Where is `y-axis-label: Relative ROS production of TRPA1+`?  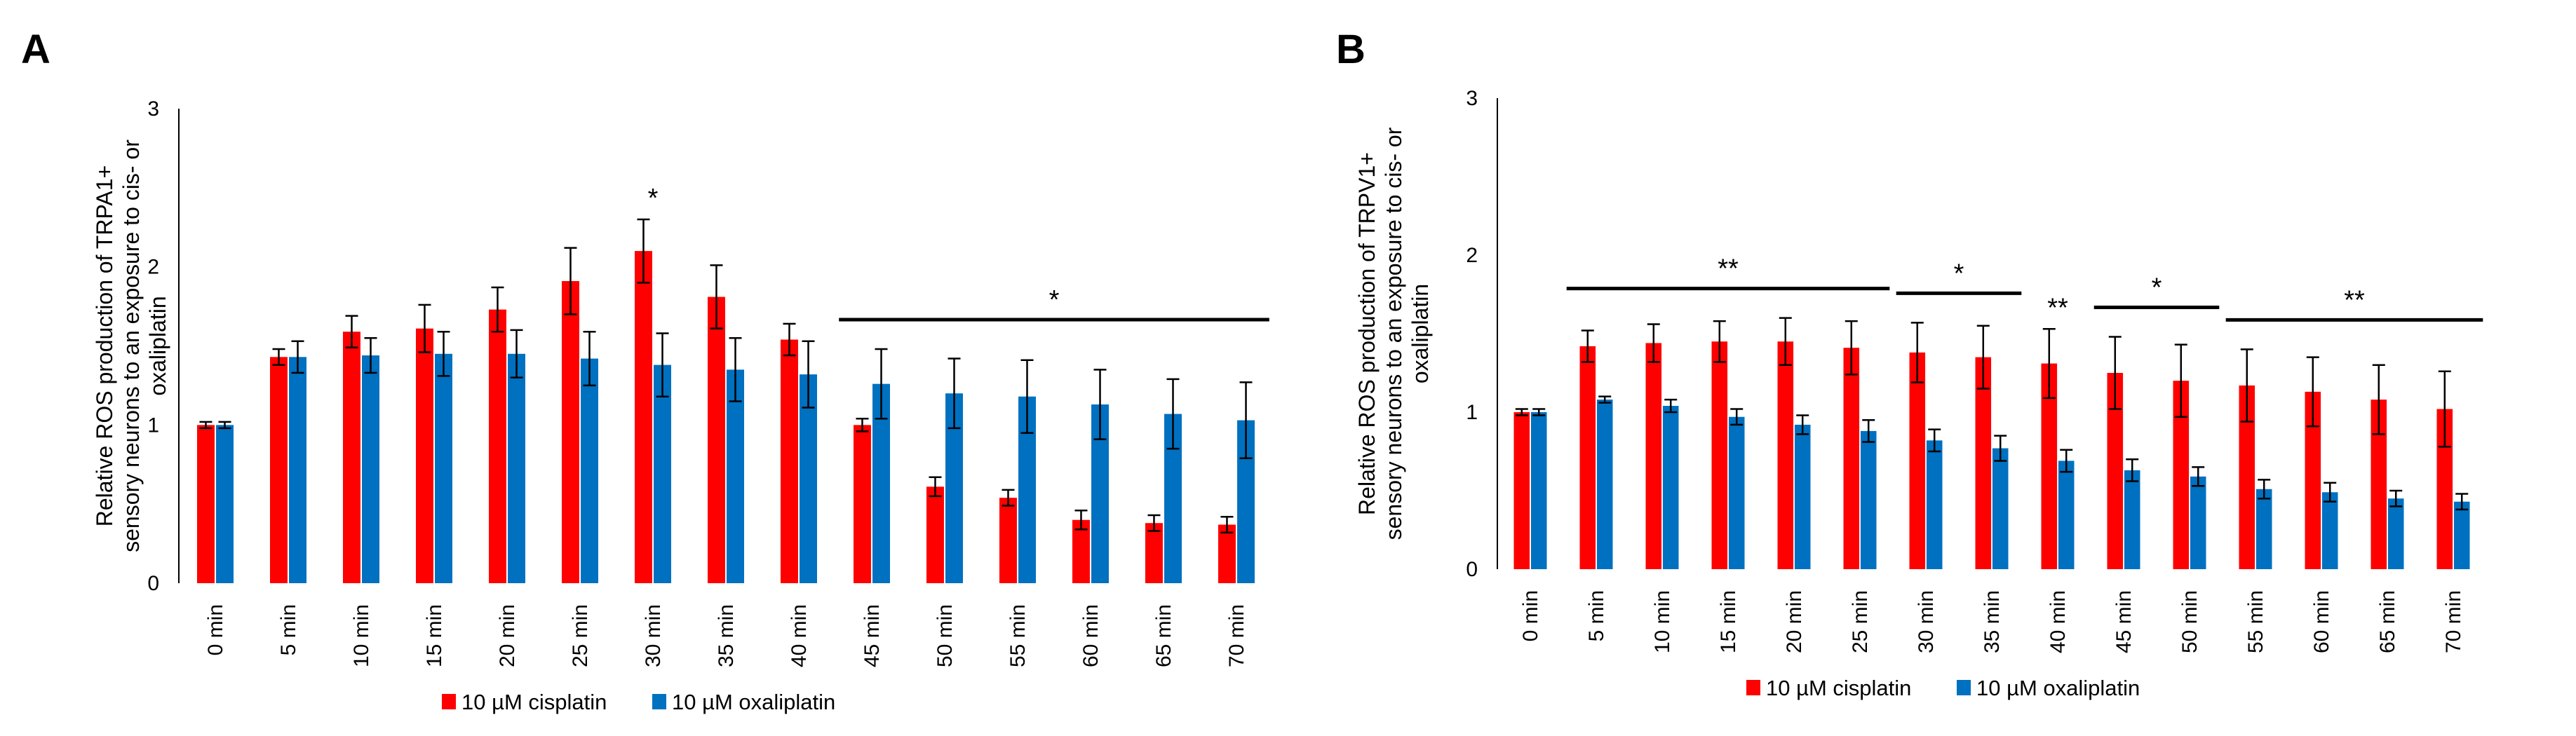 y-axis-label: Relative ROS production of TRPA1+ is located at coordinates (104, 346).